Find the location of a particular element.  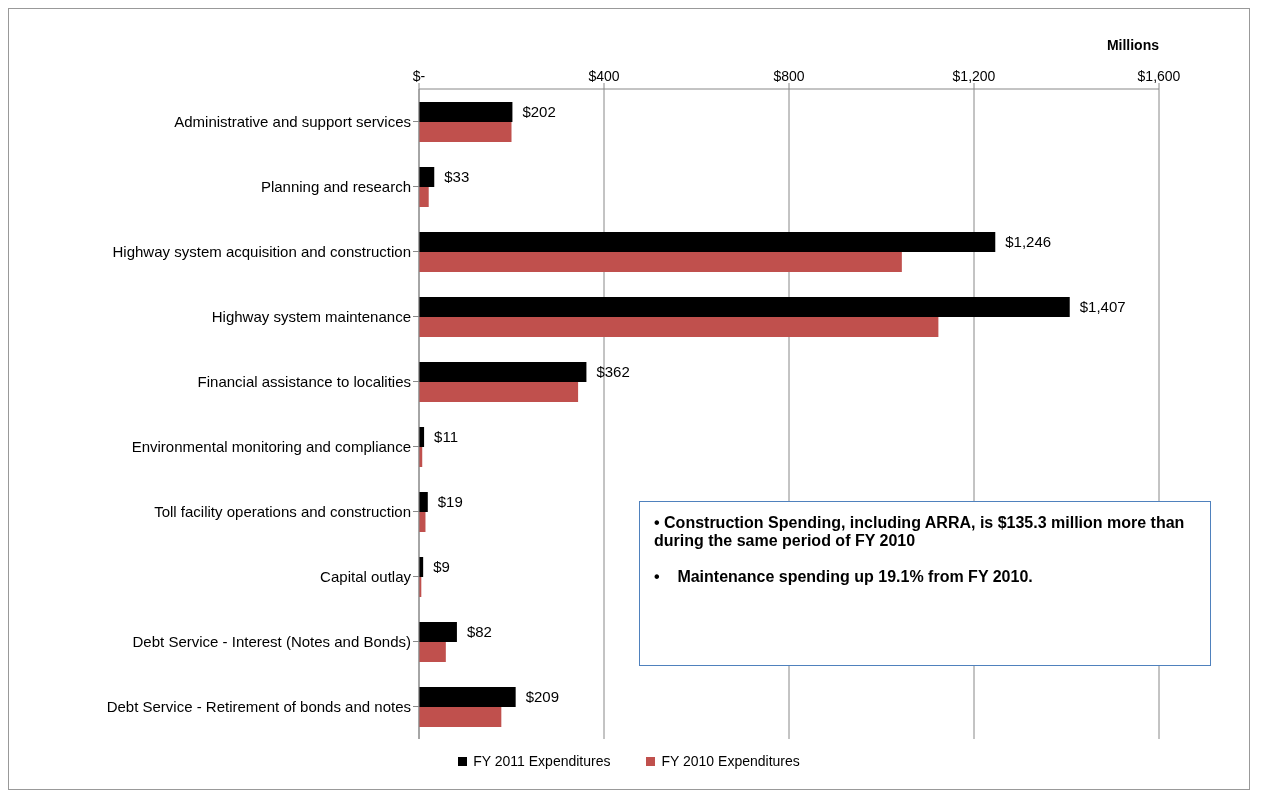

data-label: $33 is located at coordinates (457, 176).